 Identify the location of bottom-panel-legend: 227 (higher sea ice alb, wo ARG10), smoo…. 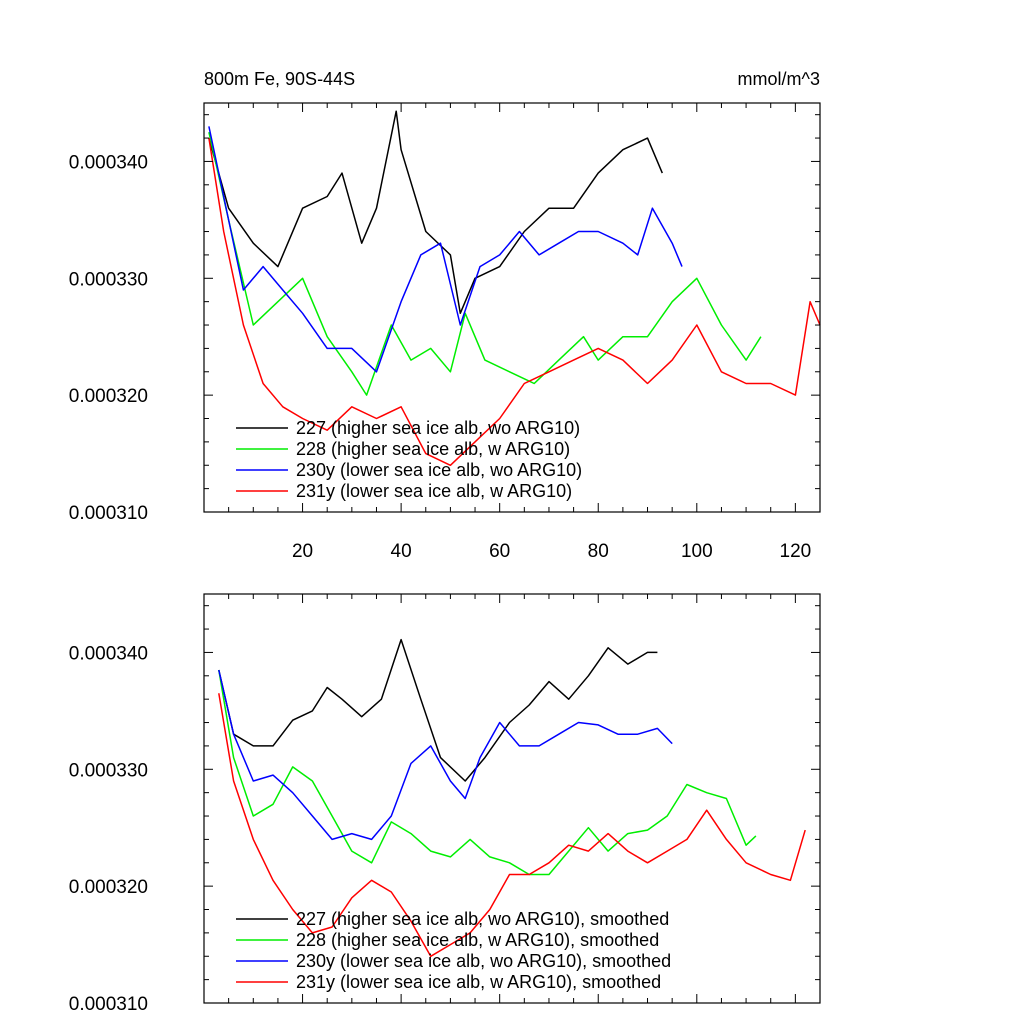
(453, 950).